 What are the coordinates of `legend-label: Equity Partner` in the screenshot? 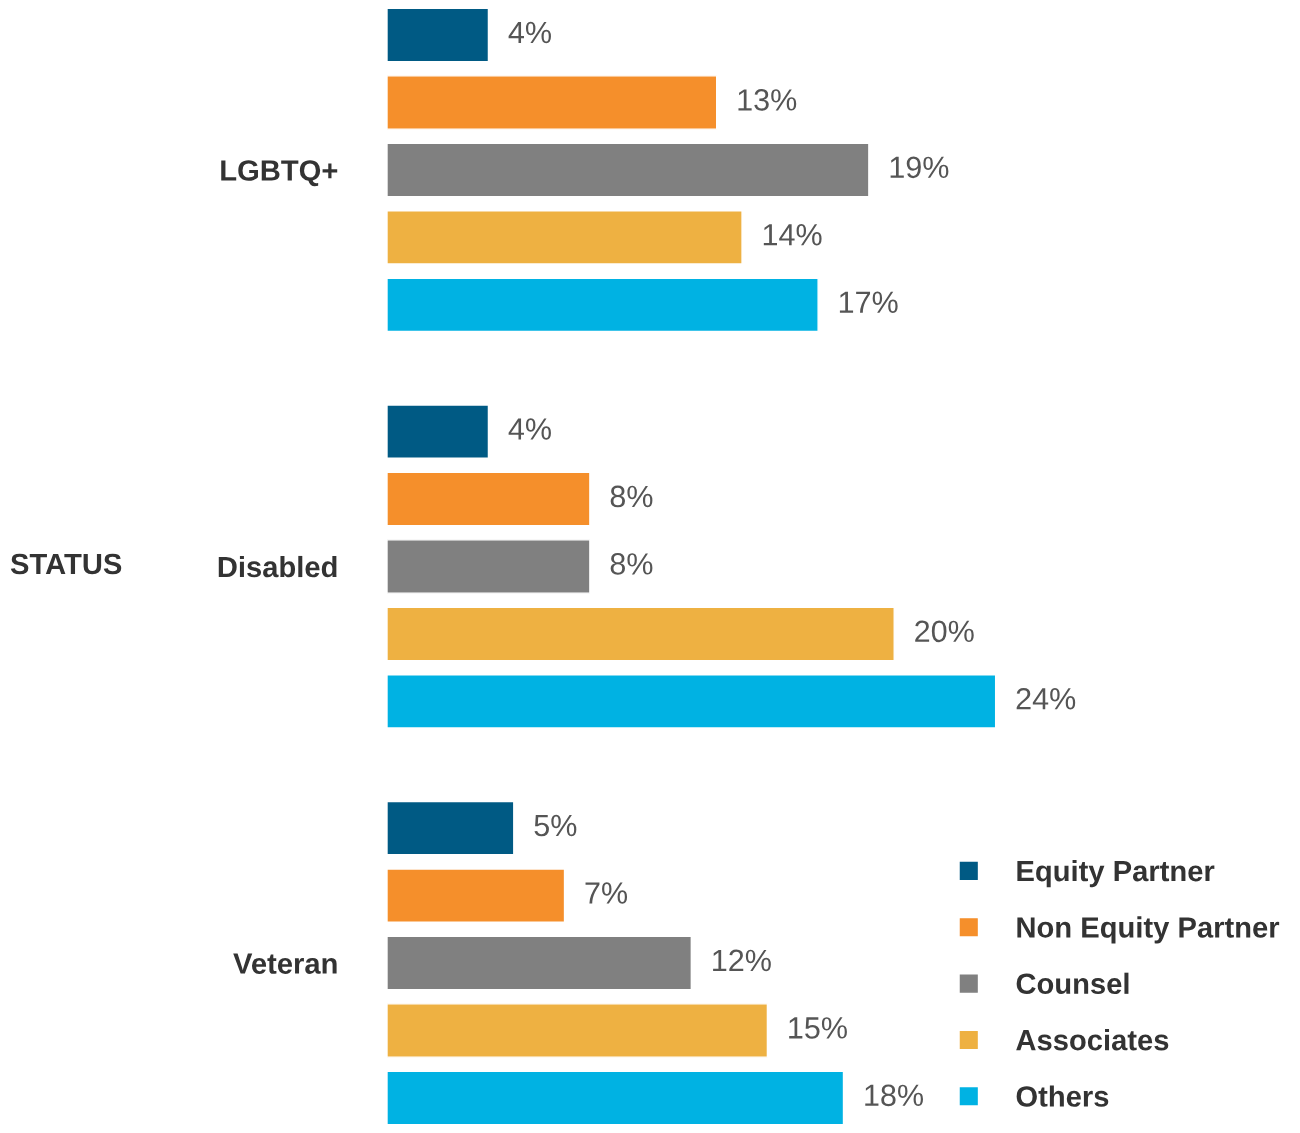 It's located at (1116, 873).